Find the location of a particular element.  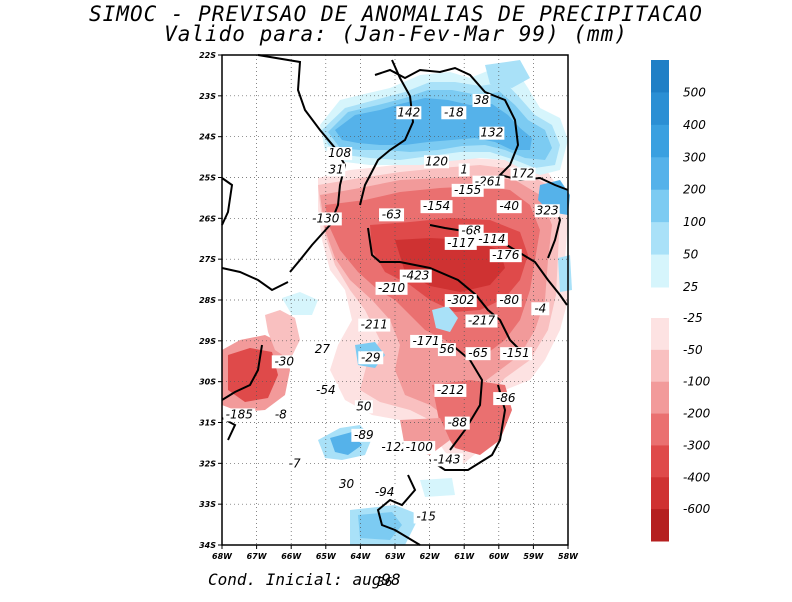

border-uruguay-east is located at coordinates (468, 427).